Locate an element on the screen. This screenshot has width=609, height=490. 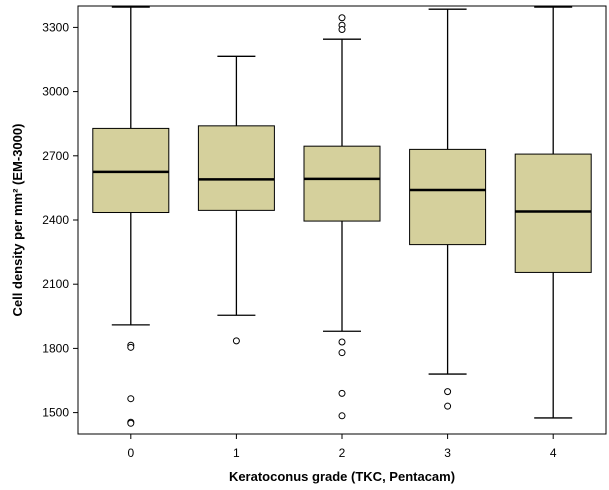
x-tick-label: 3 is located at coordinates (447, 453).